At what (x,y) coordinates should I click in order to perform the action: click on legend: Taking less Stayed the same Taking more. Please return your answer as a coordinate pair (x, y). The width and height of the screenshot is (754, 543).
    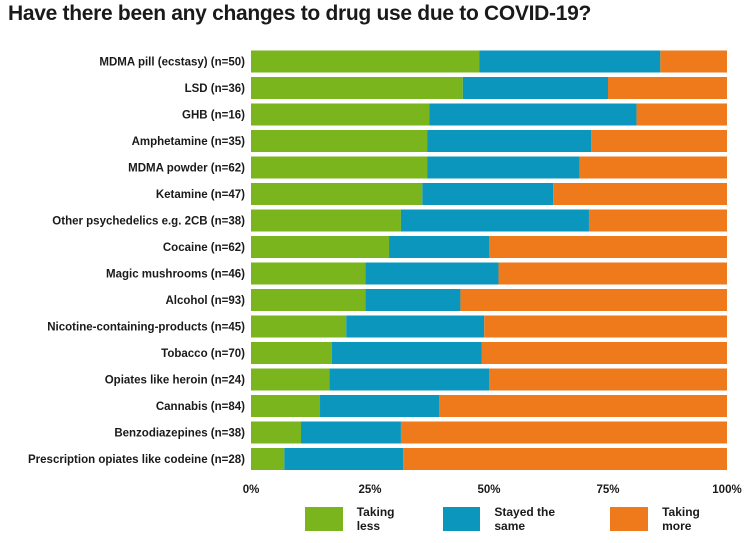
    Looking at the image, I should click on (529, 519).